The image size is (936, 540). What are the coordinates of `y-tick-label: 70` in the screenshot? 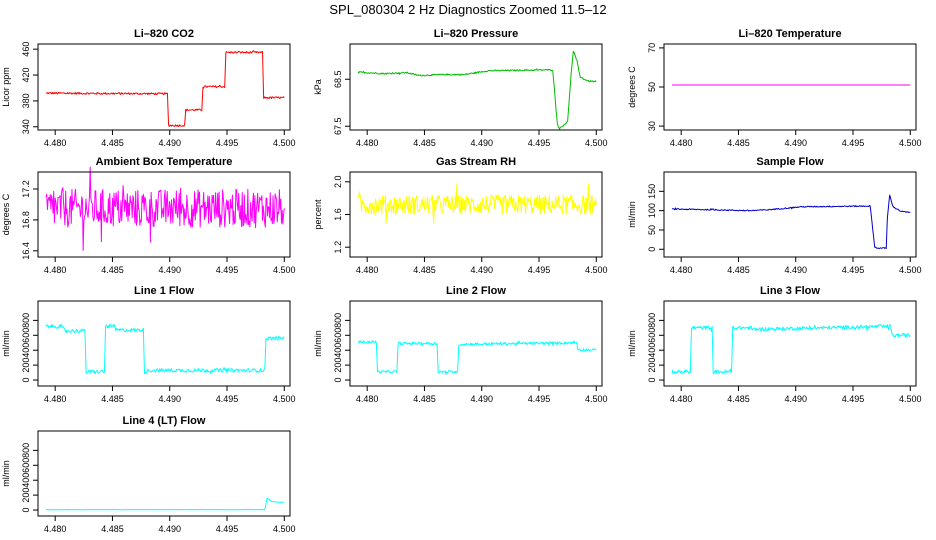 It's located at (652, 48).